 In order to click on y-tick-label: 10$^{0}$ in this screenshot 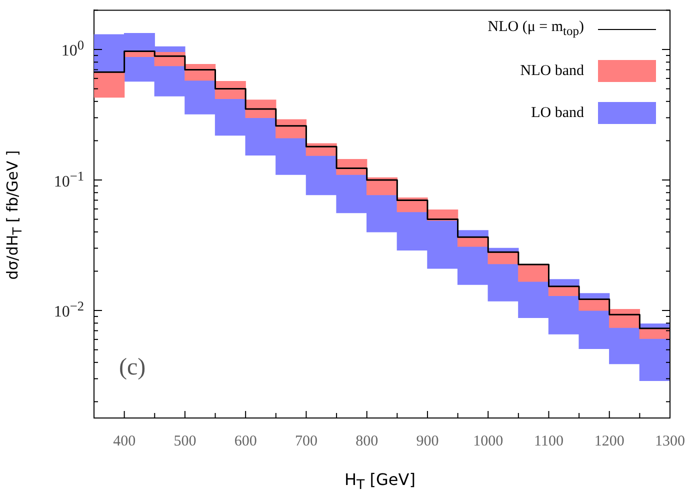, I will do `click(72, 49)`.